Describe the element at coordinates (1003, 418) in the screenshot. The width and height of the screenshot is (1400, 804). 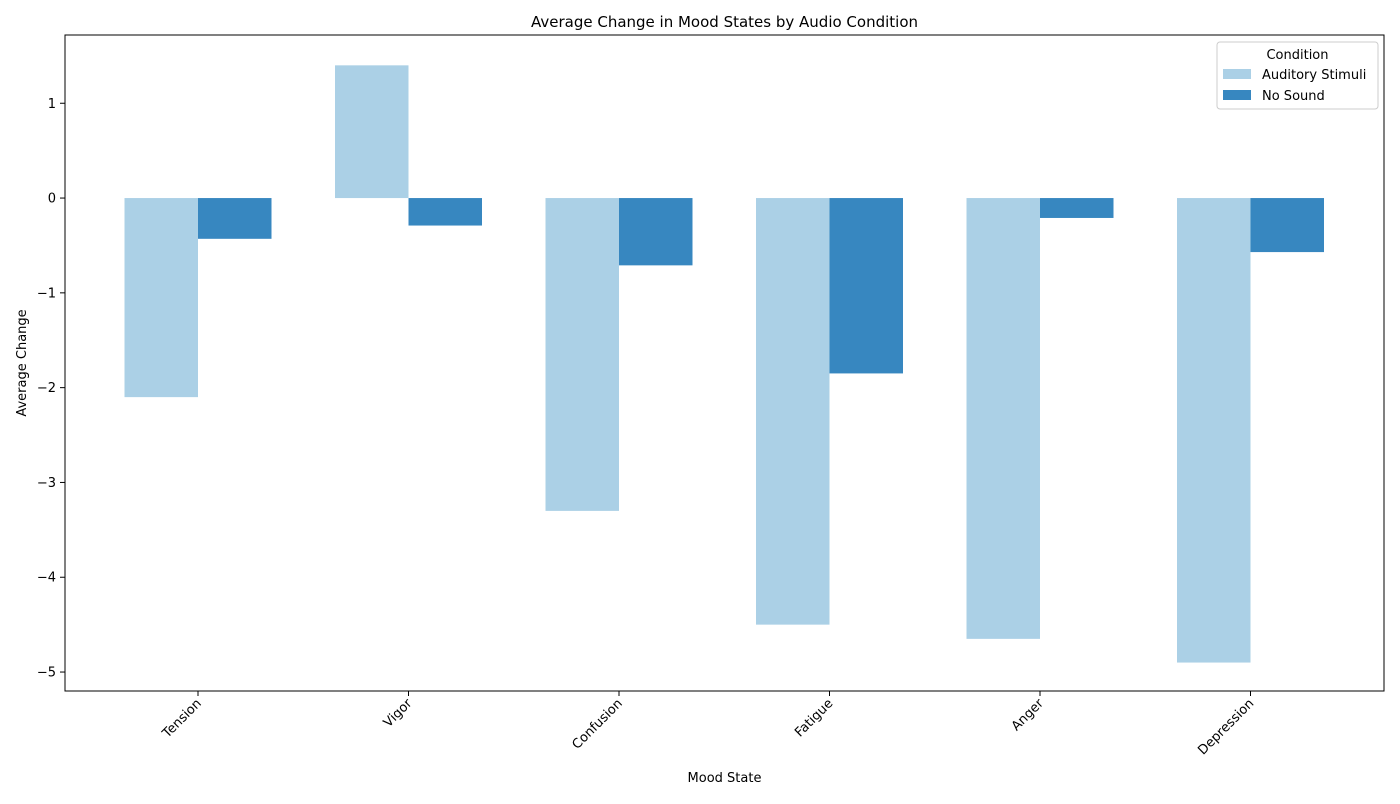
I see `bar-anger-auditory-stimuli` at that location.